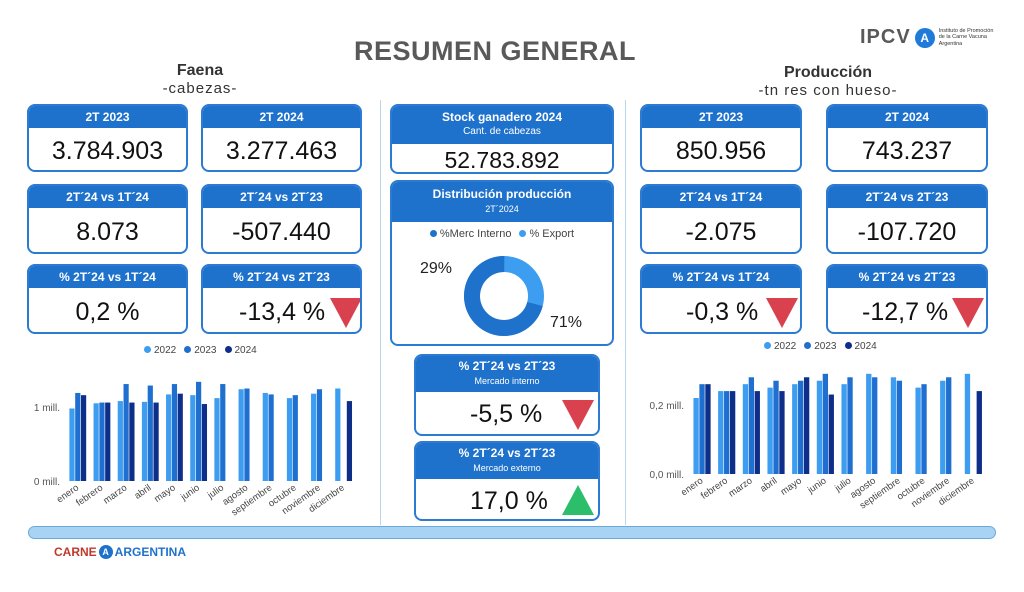  Describe the element at coordinates (727, 432) in the screenshot. I see `bar-2023-febrero` at that location.